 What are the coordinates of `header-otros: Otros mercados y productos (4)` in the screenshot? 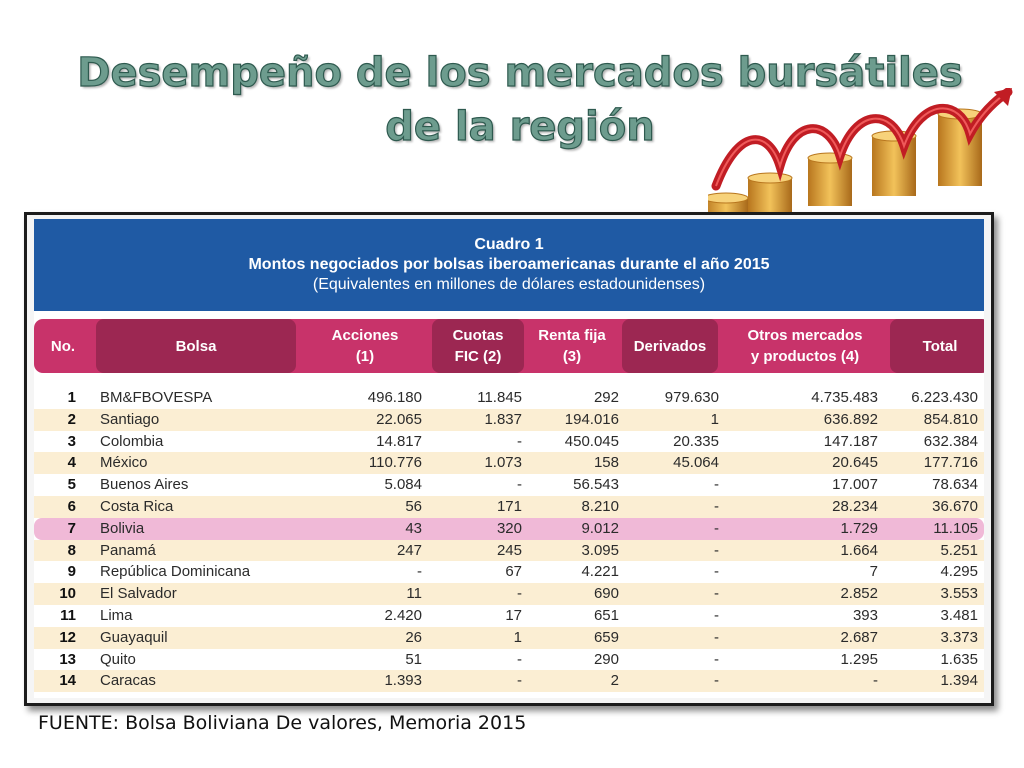 It's located at (805, 346).